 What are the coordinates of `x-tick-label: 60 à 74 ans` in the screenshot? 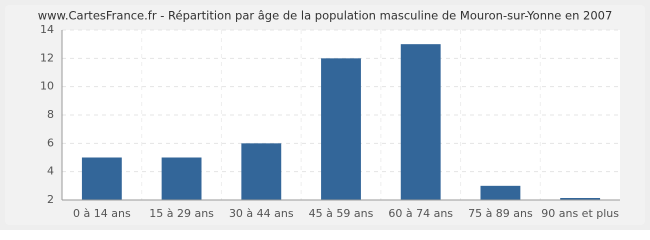 It's located at (420, 213).